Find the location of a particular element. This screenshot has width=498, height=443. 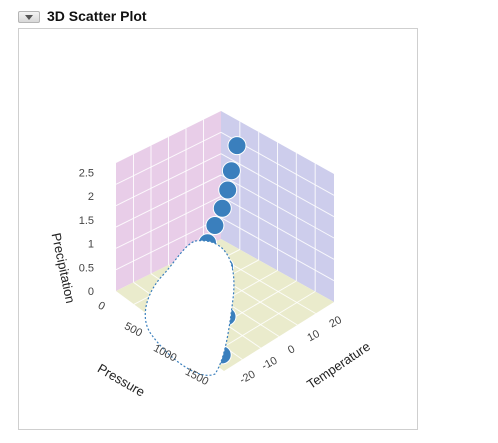

dense-cluster-shape is located at coordinates (189, 308).